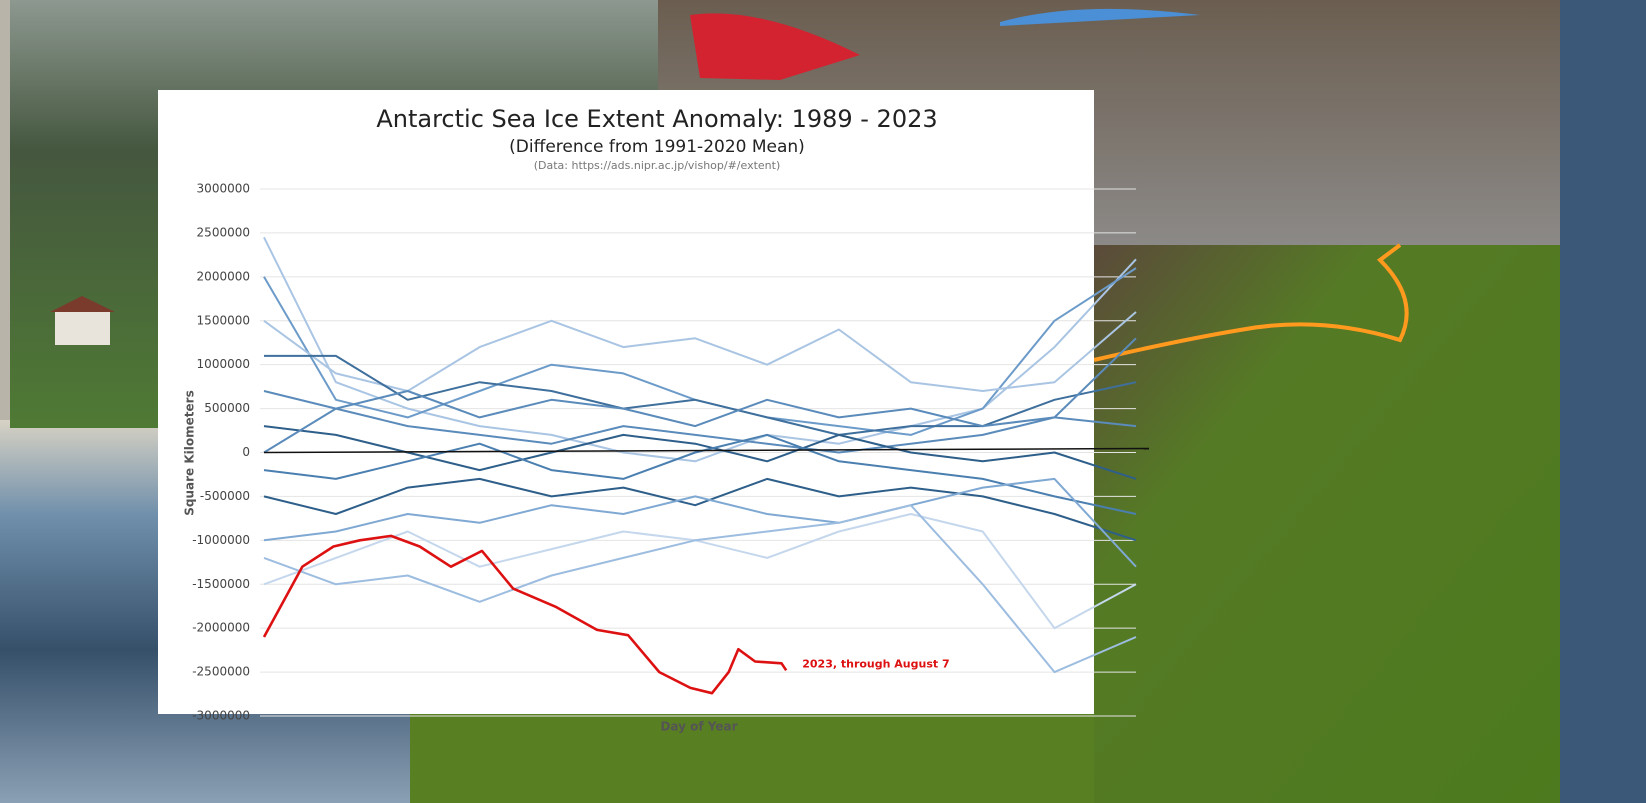  What do you see at coordinates (246, 452) in the screenshot?
I see `y-tick-label: 0` at bounding box center [246, 452].